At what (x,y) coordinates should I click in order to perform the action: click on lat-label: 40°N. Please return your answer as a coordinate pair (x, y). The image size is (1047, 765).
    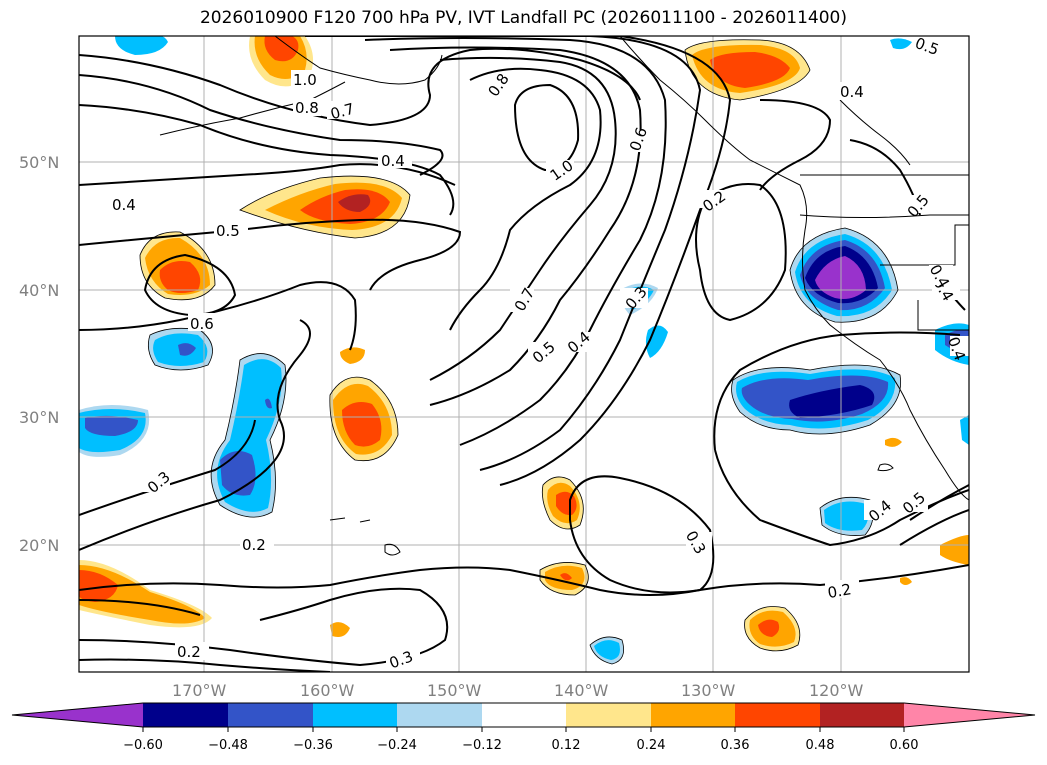
    Looking at the image, I should click on (39, 290).